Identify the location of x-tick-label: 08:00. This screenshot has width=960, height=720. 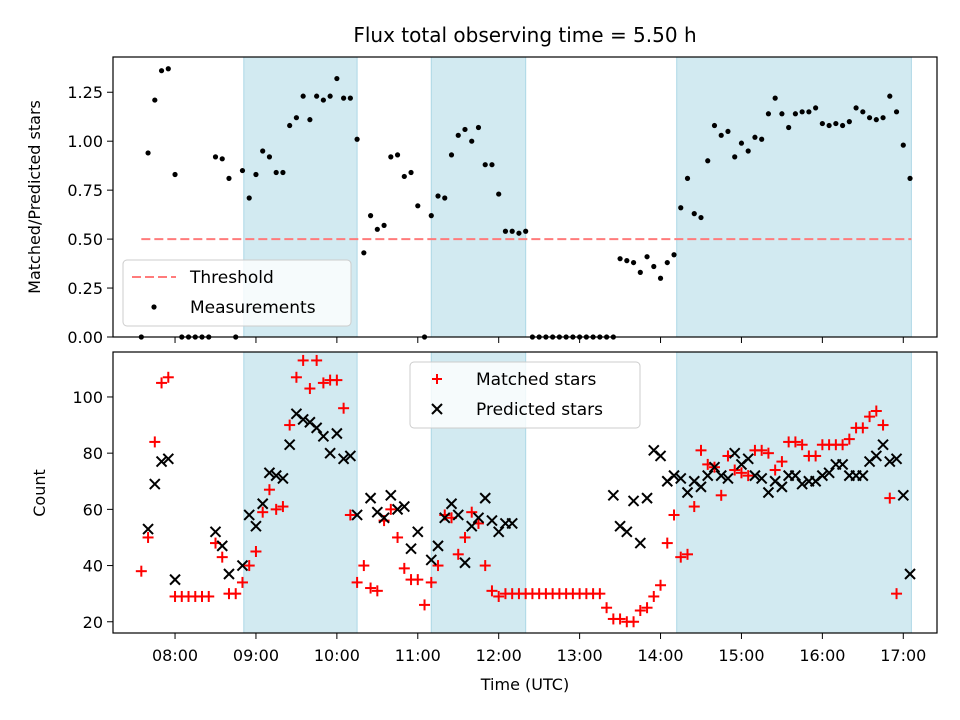
(175, 655).